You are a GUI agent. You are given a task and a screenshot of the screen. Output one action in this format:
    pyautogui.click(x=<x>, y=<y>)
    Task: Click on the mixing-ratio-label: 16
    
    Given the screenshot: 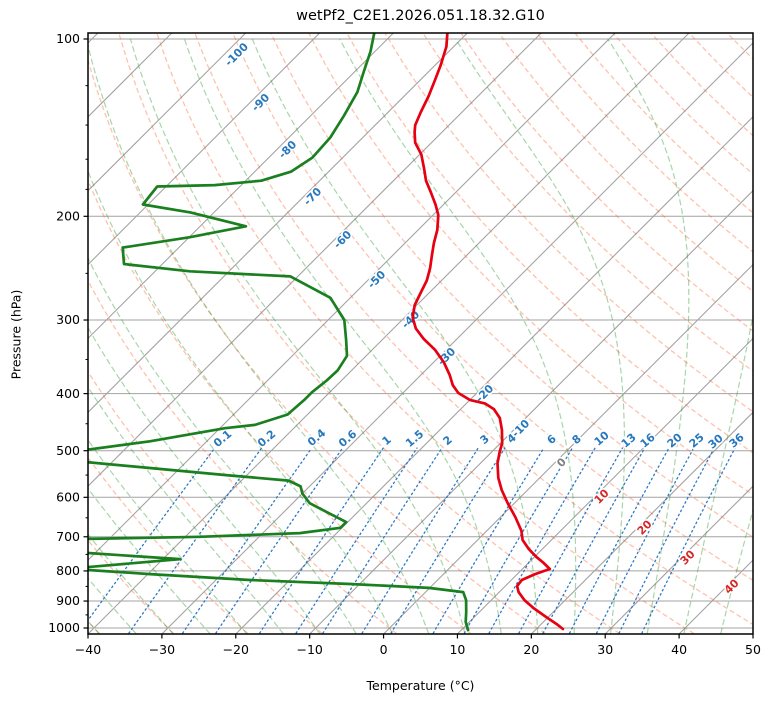 What is the action you would take?
    pyautogui.click(x=648, y=440)
    